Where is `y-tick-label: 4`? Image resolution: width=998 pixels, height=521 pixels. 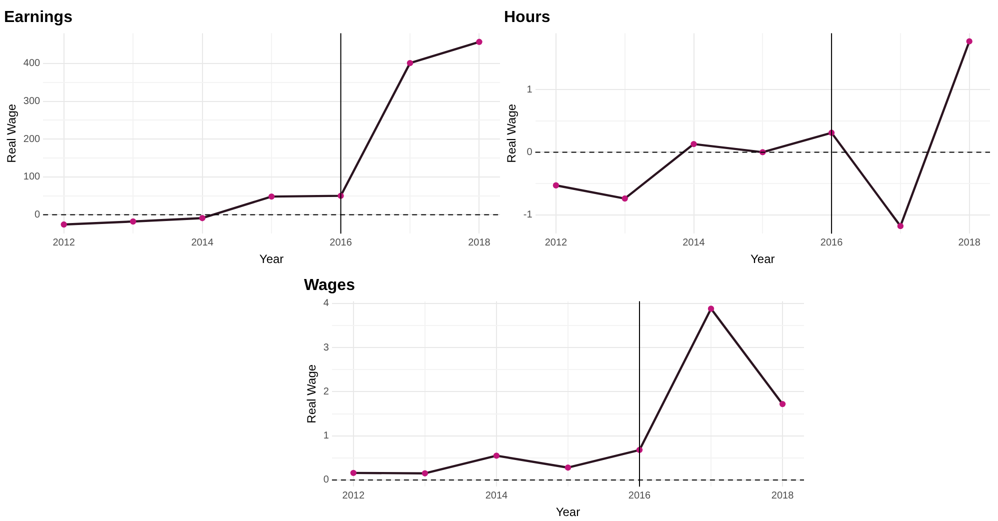
y-tick-label: 4 is located at coordinates (326, 304).